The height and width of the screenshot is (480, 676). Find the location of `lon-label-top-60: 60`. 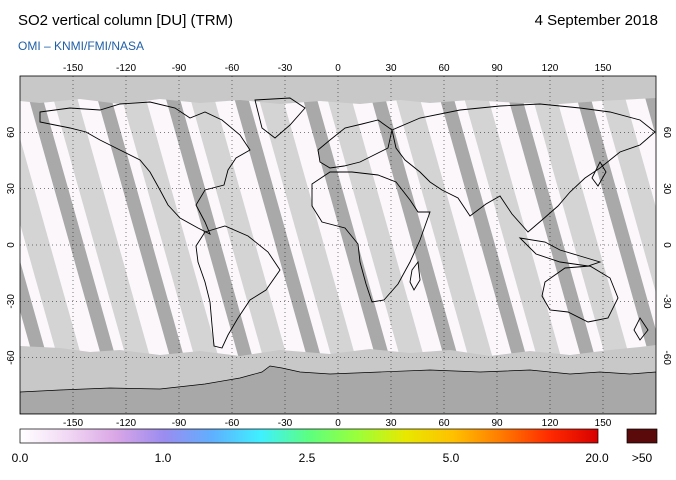

lon-label-top-60: 60 is located at coordinates (444, 68).